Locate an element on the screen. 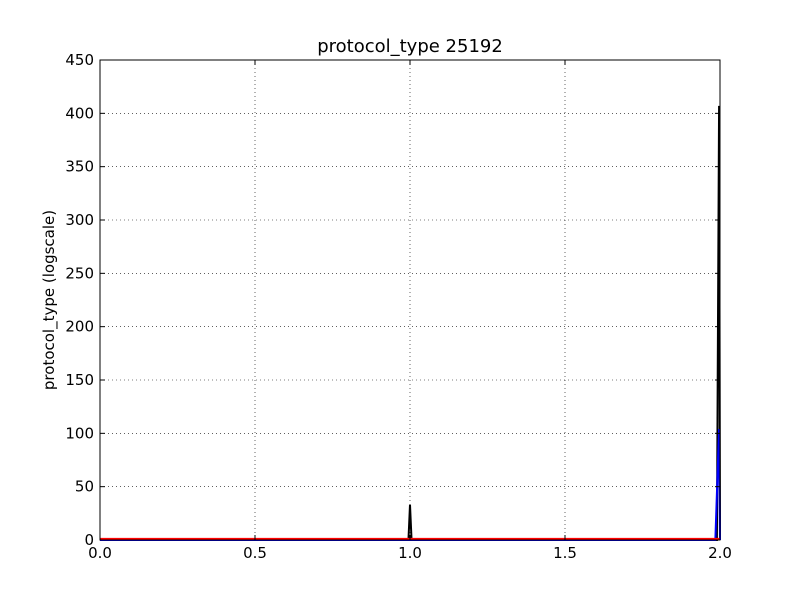  y-tick-label: 400 is located at coordinates (79, 113).